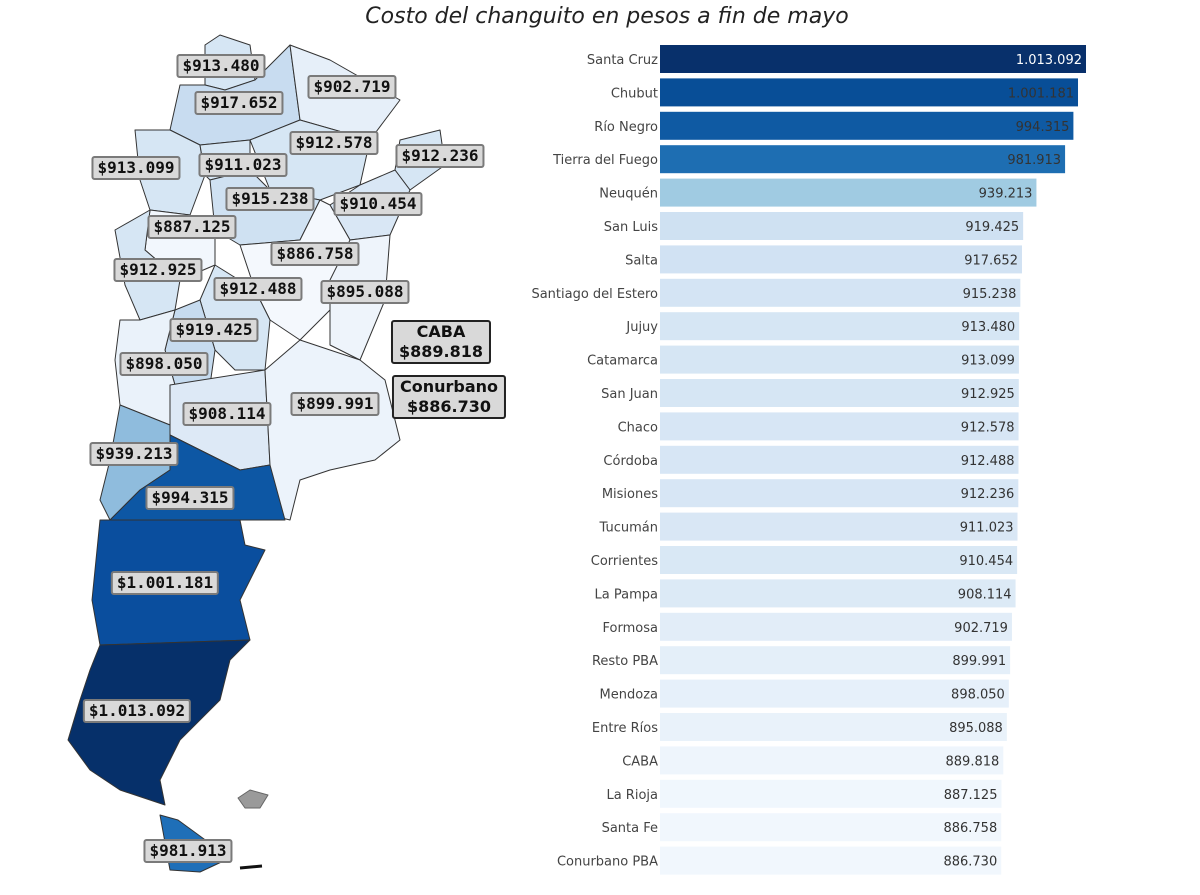  Describe the element at coordinates (971, 795) in the screenshot. I see `value-label-22: 887.125` at that location.